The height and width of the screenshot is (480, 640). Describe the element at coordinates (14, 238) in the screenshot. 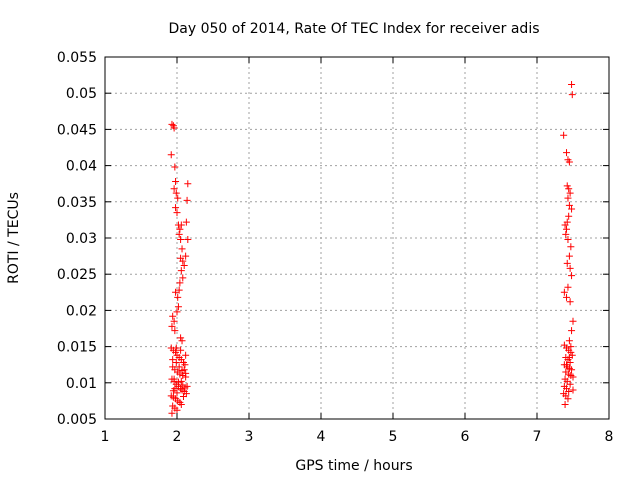

I see `y-axis-title: ROTI / TECUs` at that location.